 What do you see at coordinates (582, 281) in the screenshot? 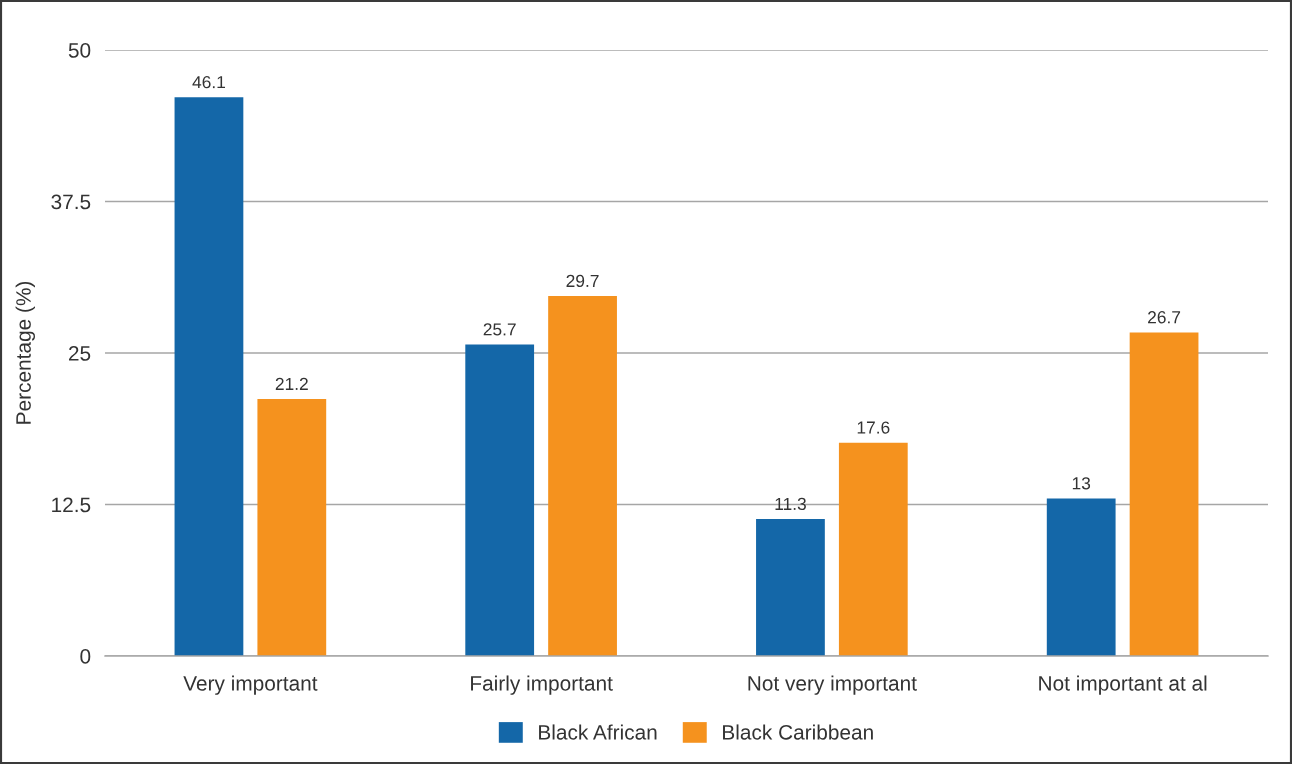
I see `data-label: 29.7` at bounding box center [582, 281].